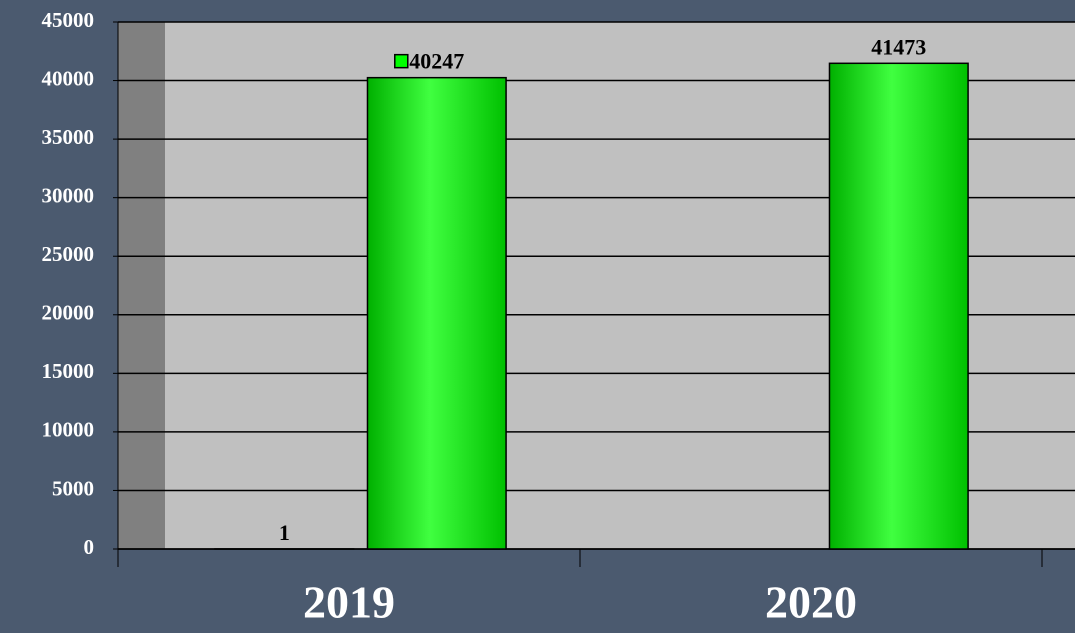  I want to click on value-label: 40247, so click(436, 61).